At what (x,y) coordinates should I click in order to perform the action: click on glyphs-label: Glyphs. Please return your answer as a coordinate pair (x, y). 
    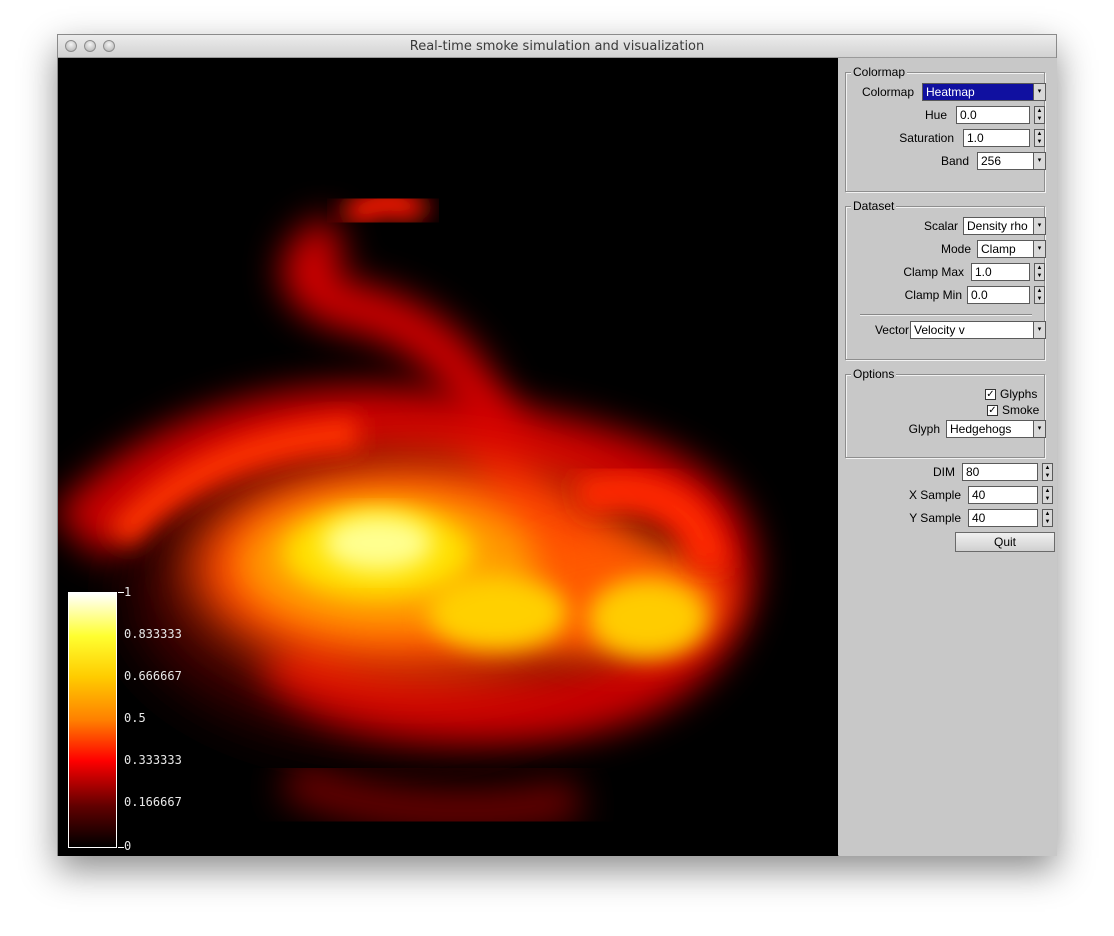
    Looking at the image, I should click on (1019, 394).